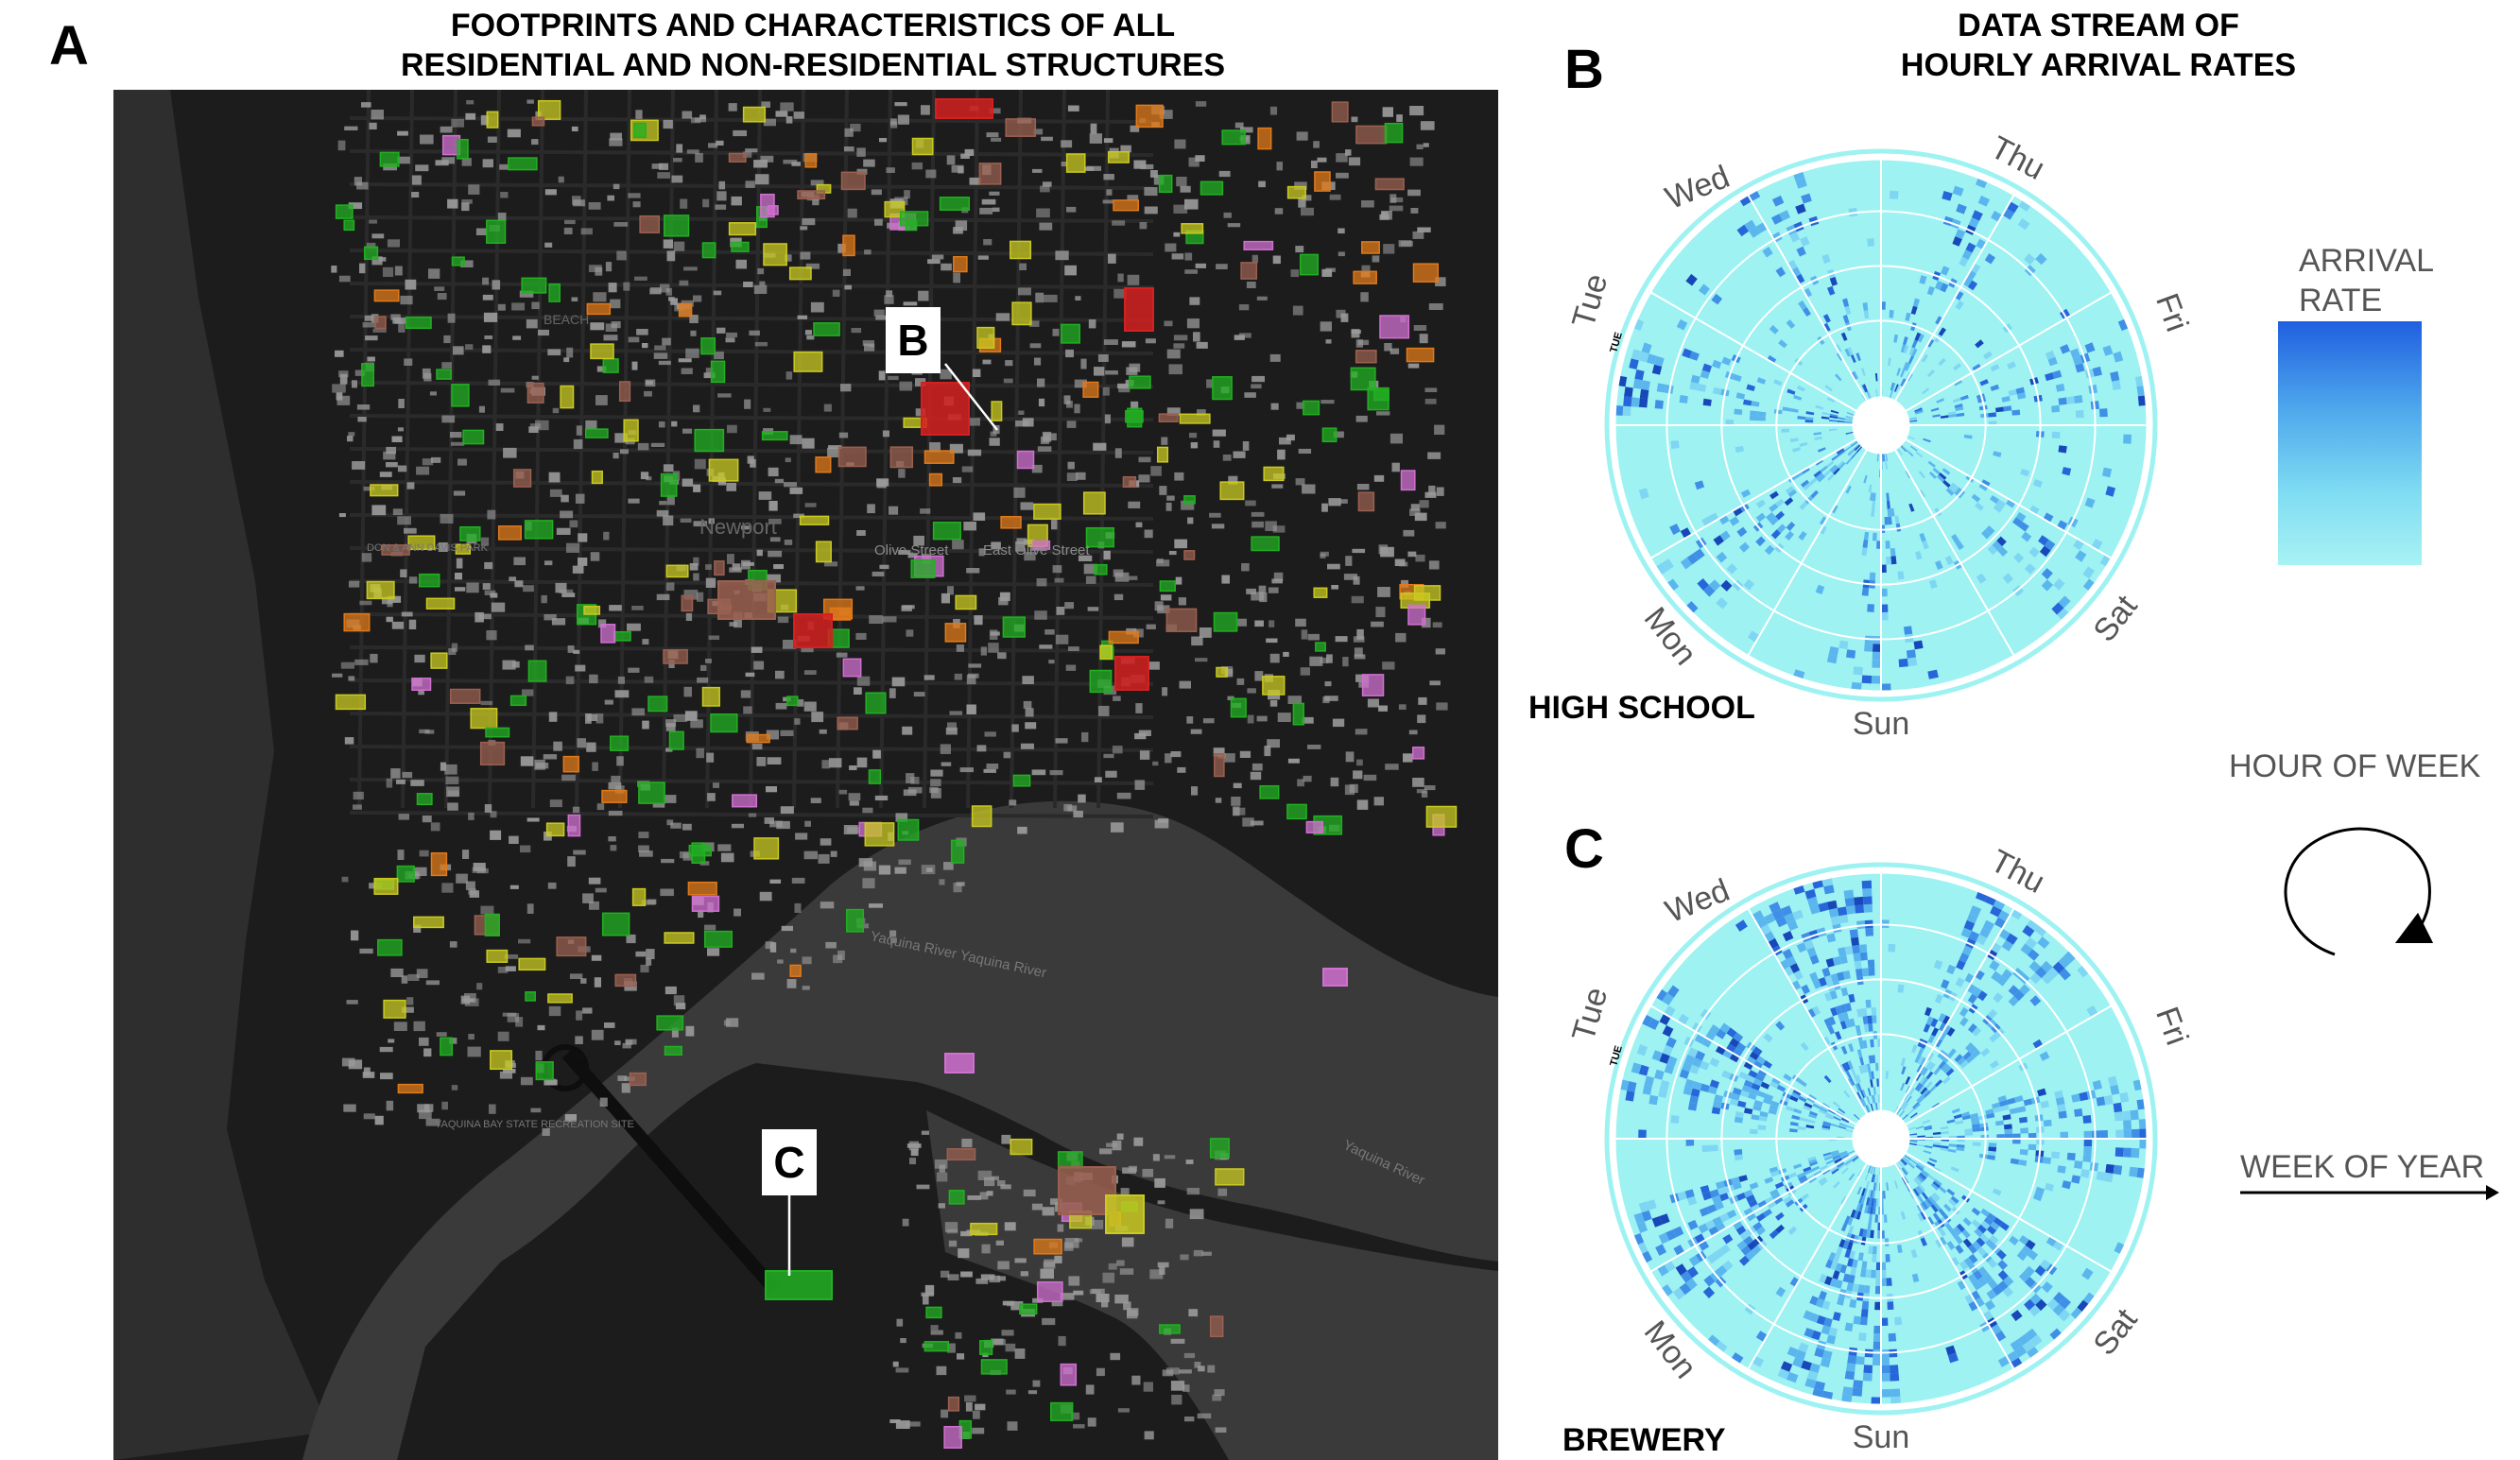  I want to click on arrival-rate-line2: RATE, so click(2341, 300).